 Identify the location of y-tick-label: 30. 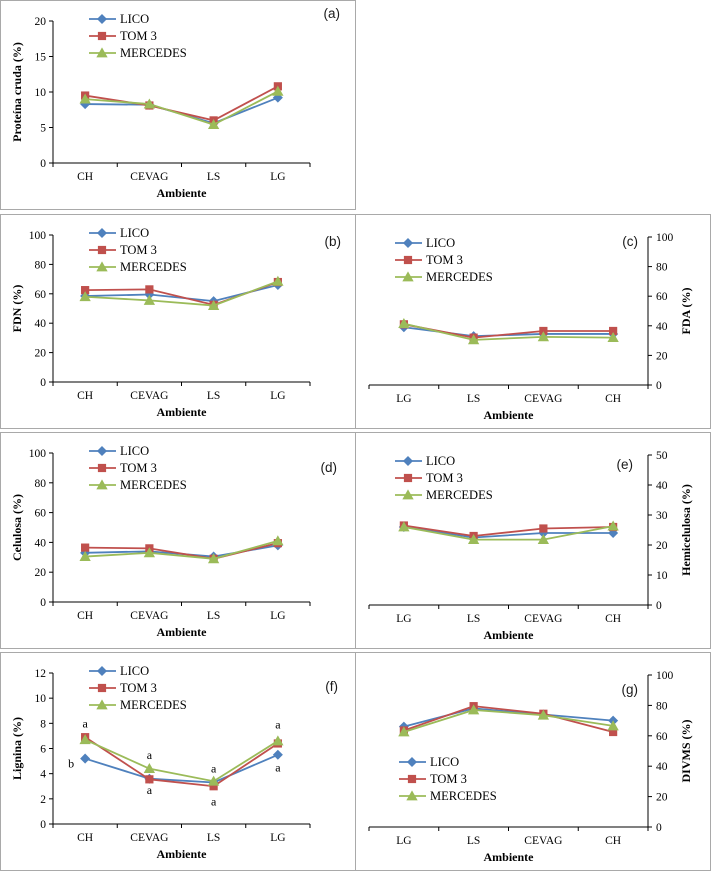
(662, 516).